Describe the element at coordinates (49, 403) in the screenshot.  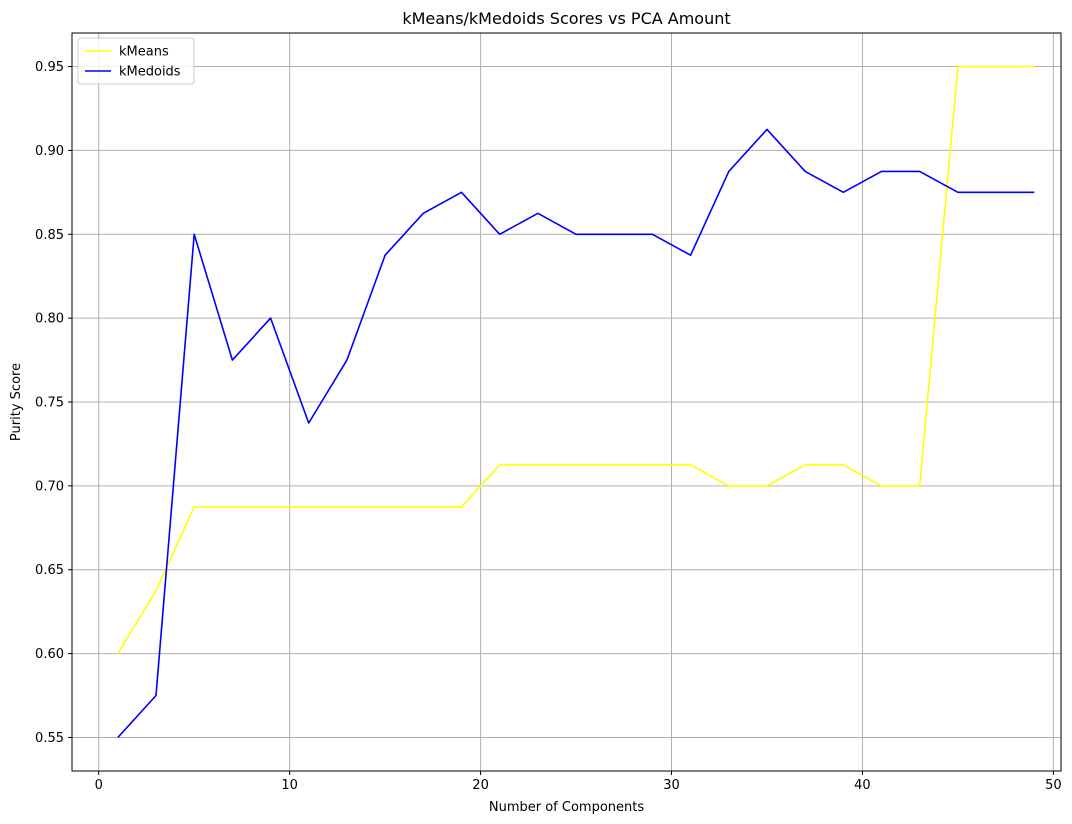
I see `y-tick-label: 0.75` at that location.